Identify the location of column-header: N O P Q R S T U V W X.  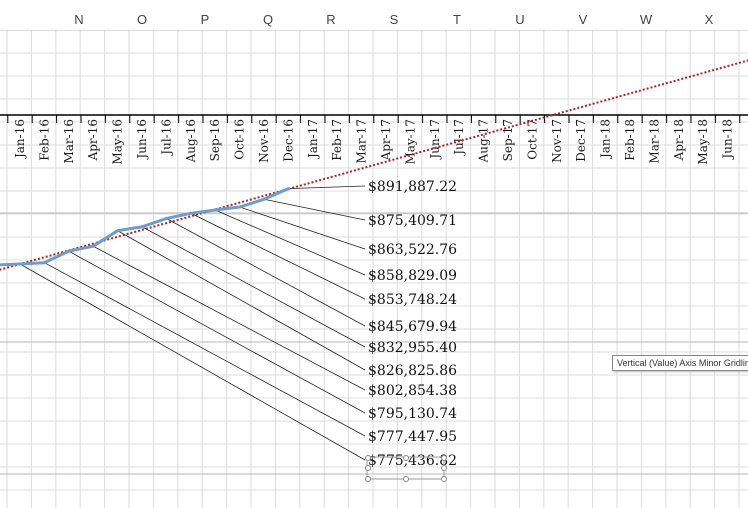
(374, 15).